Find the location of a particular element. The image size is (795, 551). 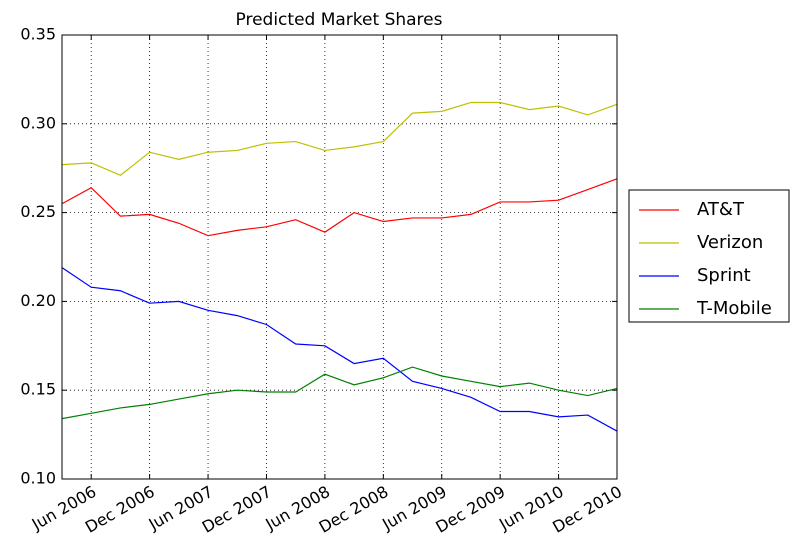

y-tick-label: 0.20 is located at coordinates (38, 300).